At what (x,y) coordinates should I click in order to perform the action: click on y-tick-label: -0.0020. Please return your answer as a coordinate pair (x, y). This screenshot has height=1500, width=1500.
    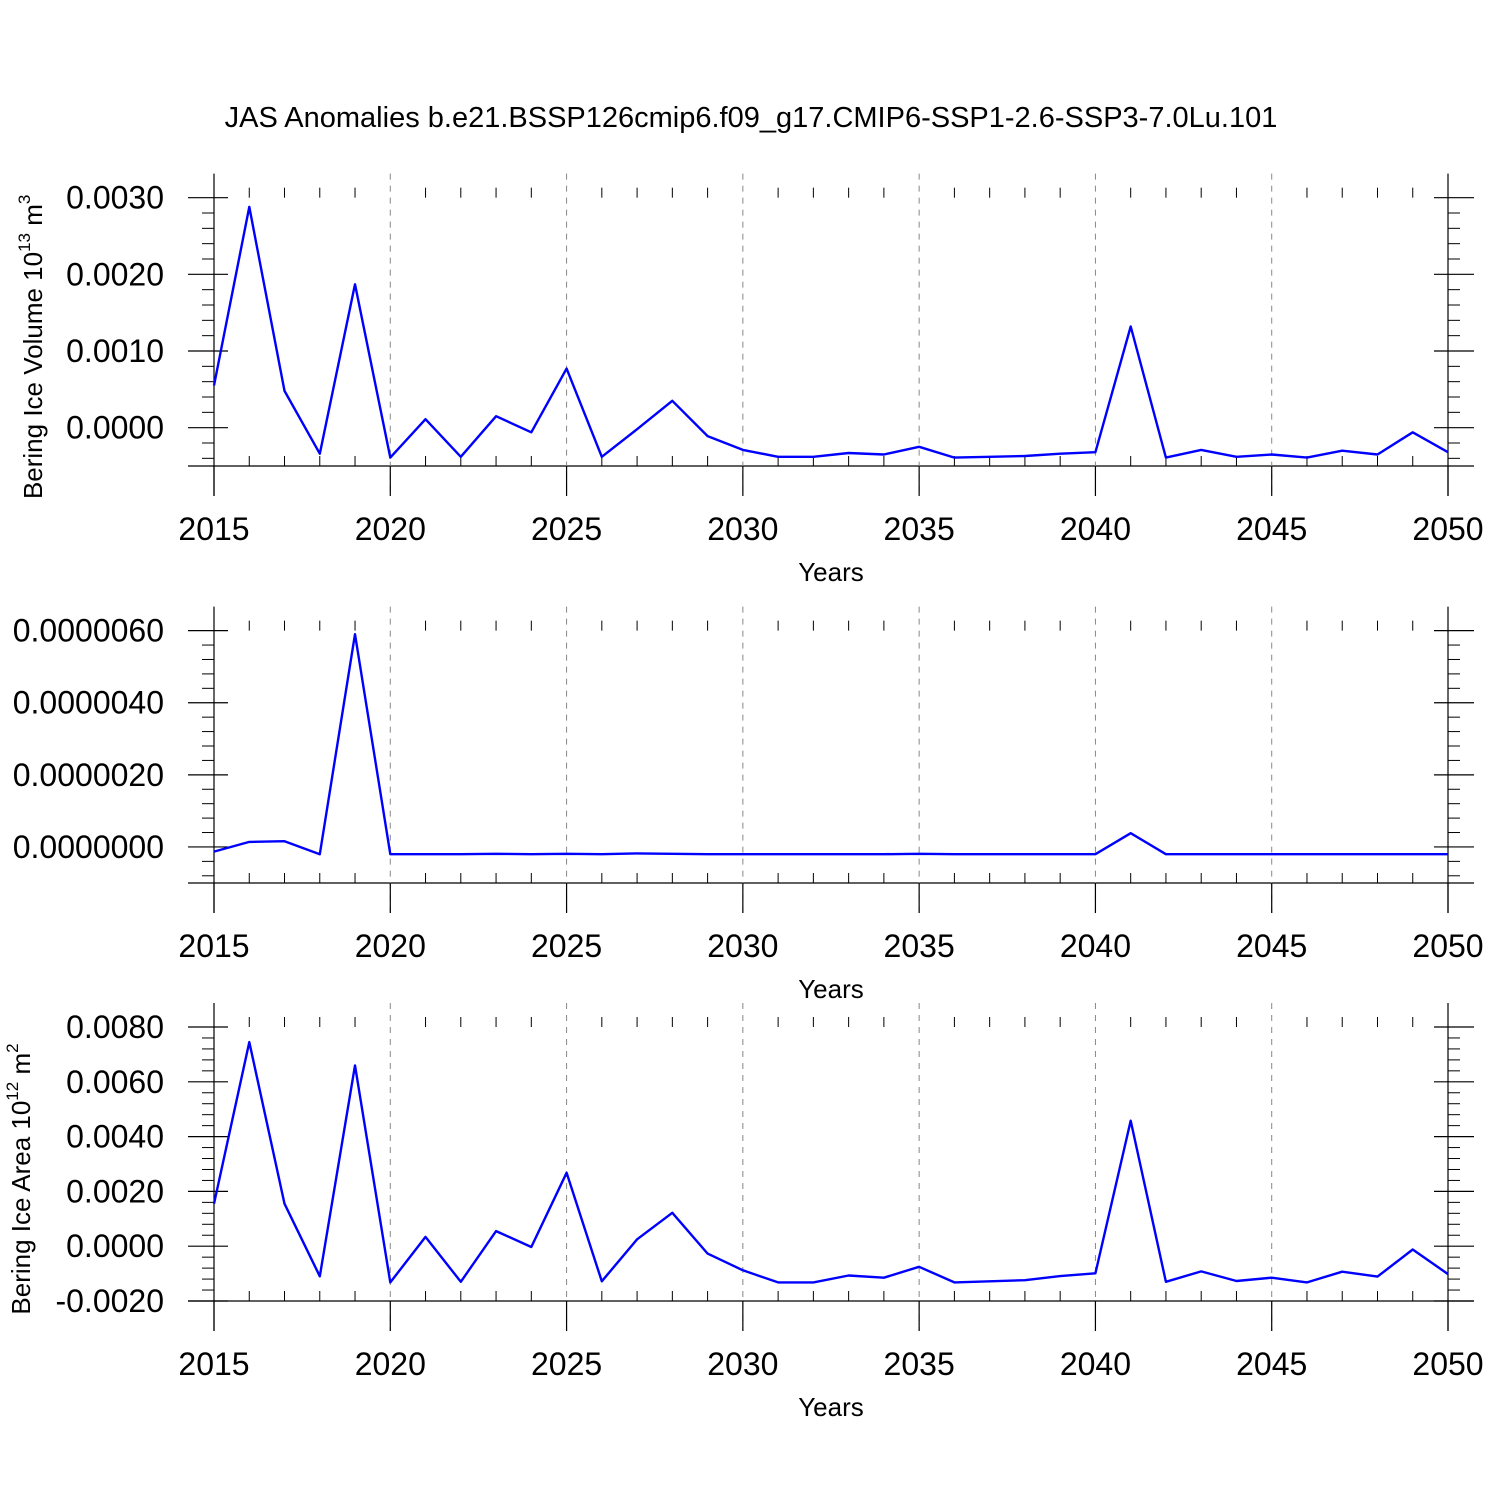
    Looking at the image, I should click on (109, 1301).